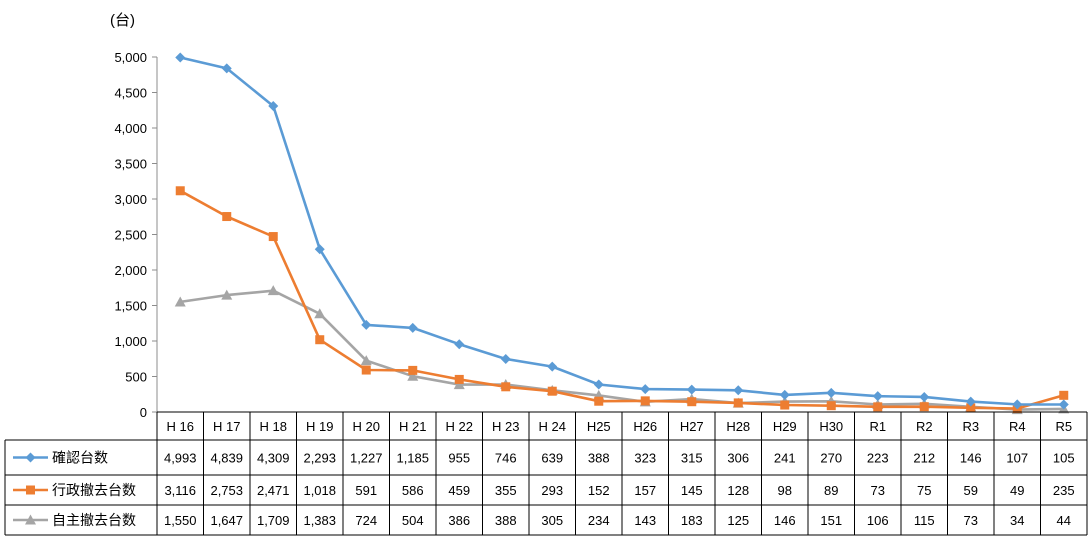  I want to click on table-cell: 591, so click(366, 490).